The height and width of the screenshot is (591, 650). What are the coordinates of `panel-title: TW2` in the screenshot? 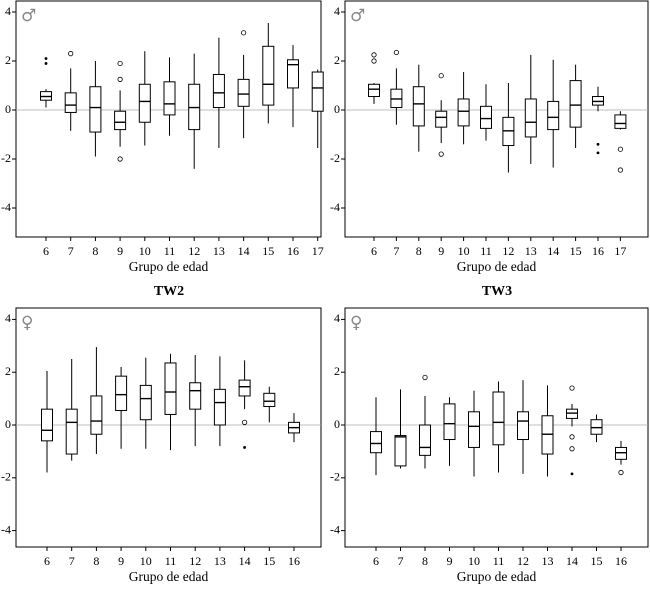 It's located at (169, 291).